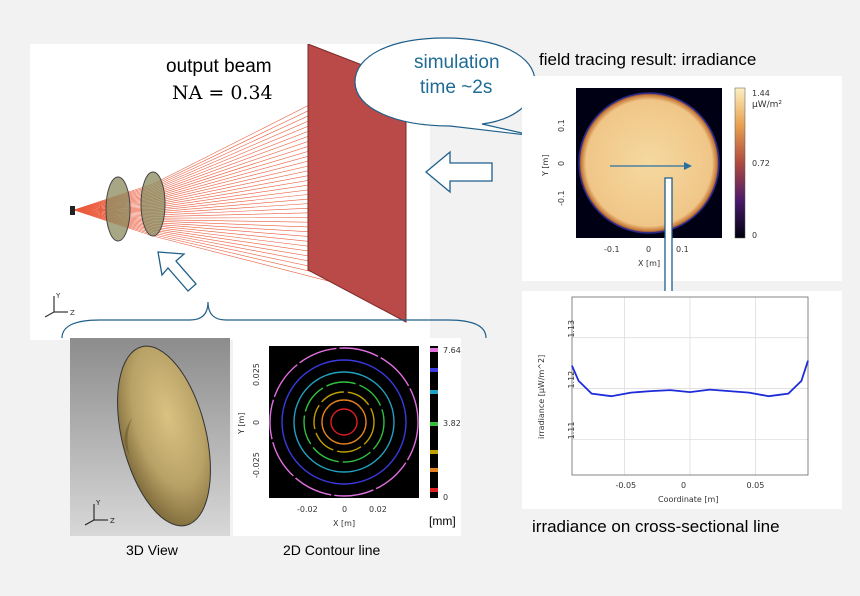 Image resolution: width=860 pixels, height=596 pixels. What do you see at coordinates (761, 163) in the screenshot?
I see `irr-cbar-tick-mid: 0.72` at bounding box center [761, 163].